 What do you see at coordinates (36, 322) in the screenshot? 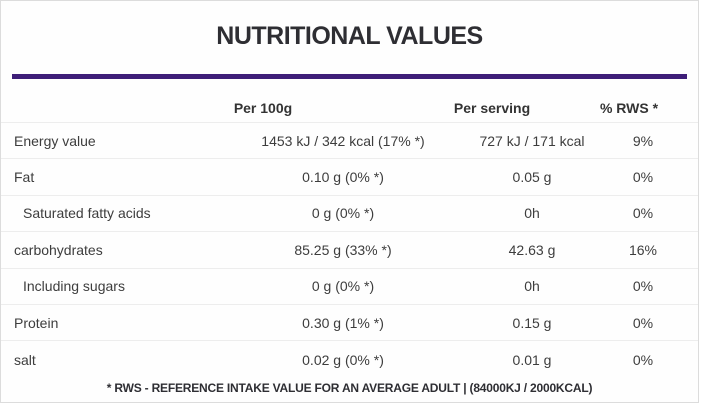
I see `row-label: Protein` at bounding box center [36, 322].